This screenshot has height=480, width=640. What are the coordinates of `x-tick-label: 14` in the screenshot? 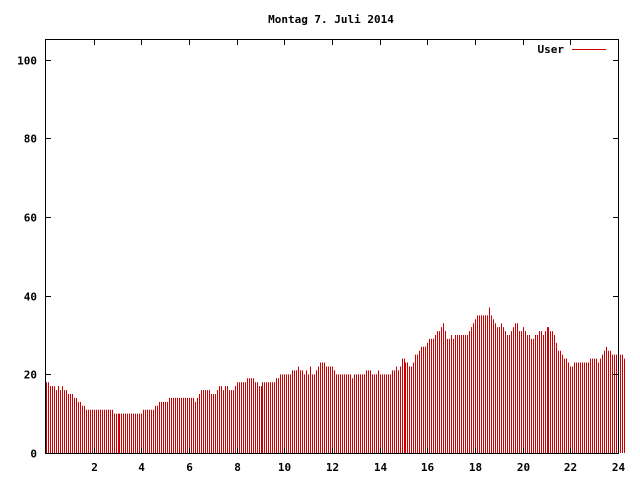 It's located at (381, 467).